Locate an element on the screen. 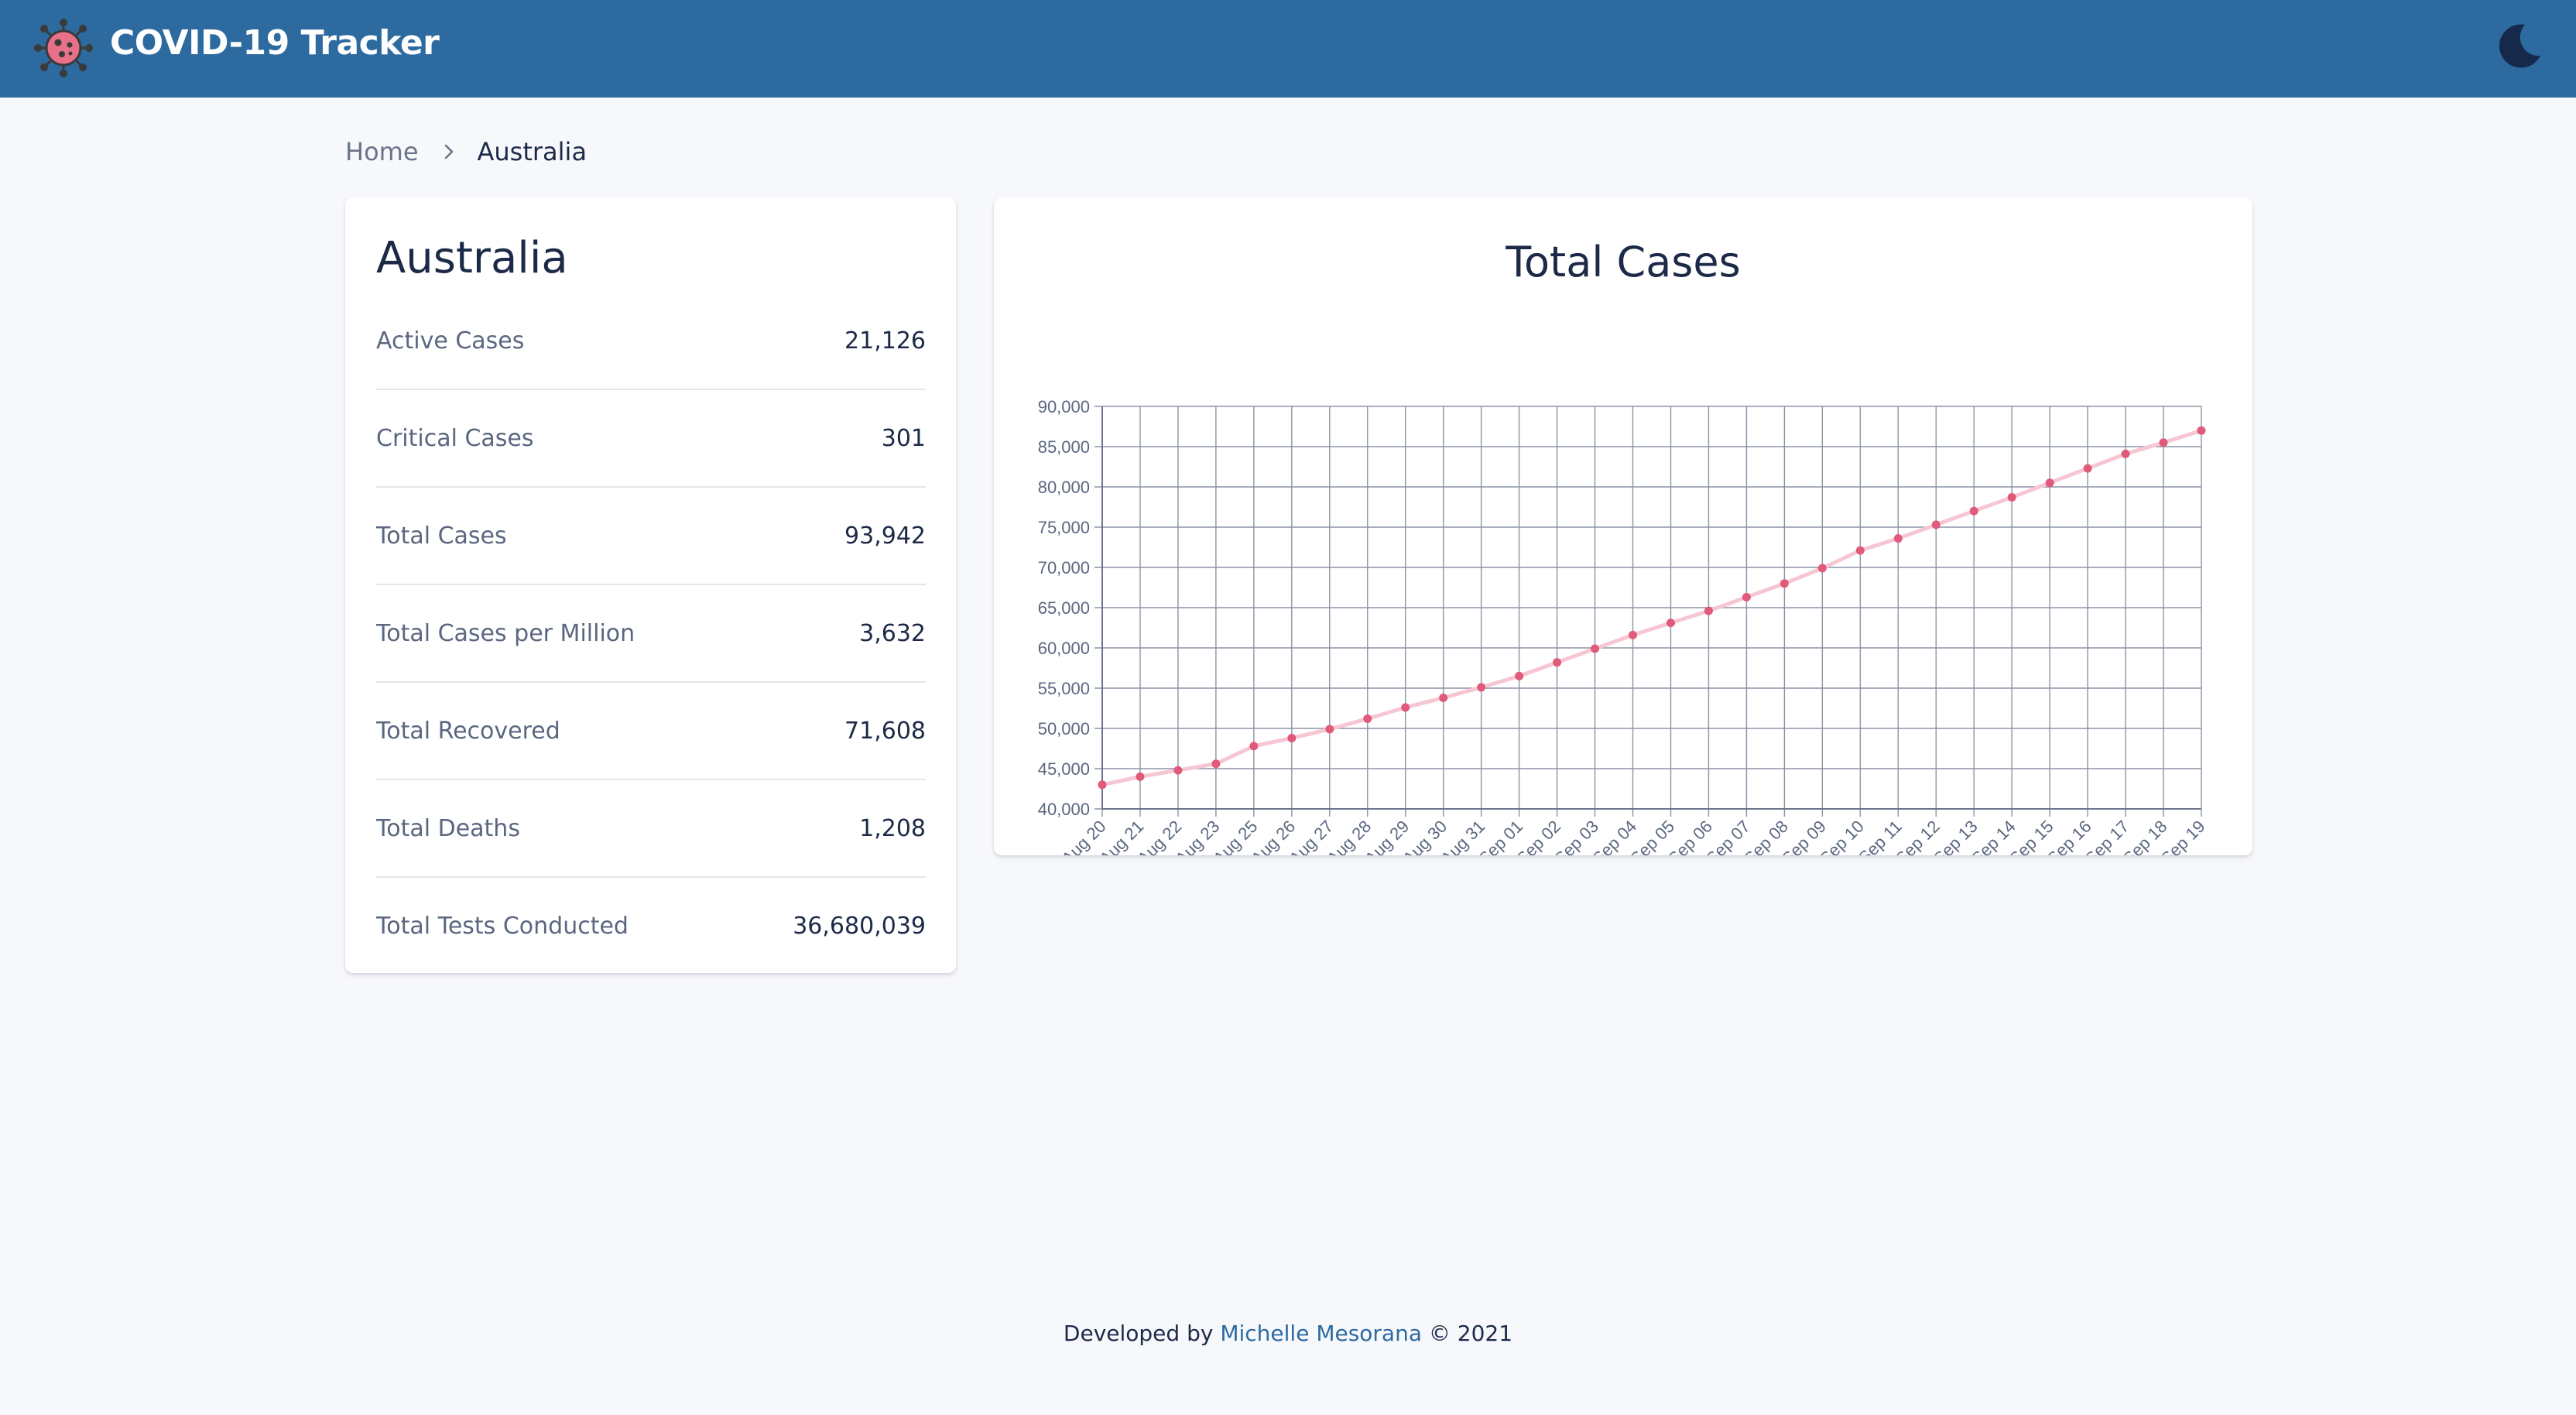 This screenshot has width=2576, height=1415. stat-label: Total Cases per Million is located at coordinates (505, 633).